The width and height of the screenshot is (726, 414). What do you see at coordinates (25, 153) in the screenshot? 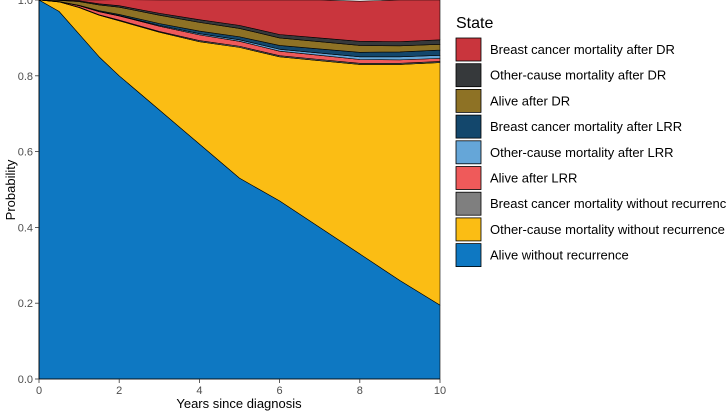
I see `y-tick-label: 0.6` at bounding box center [25, 153].